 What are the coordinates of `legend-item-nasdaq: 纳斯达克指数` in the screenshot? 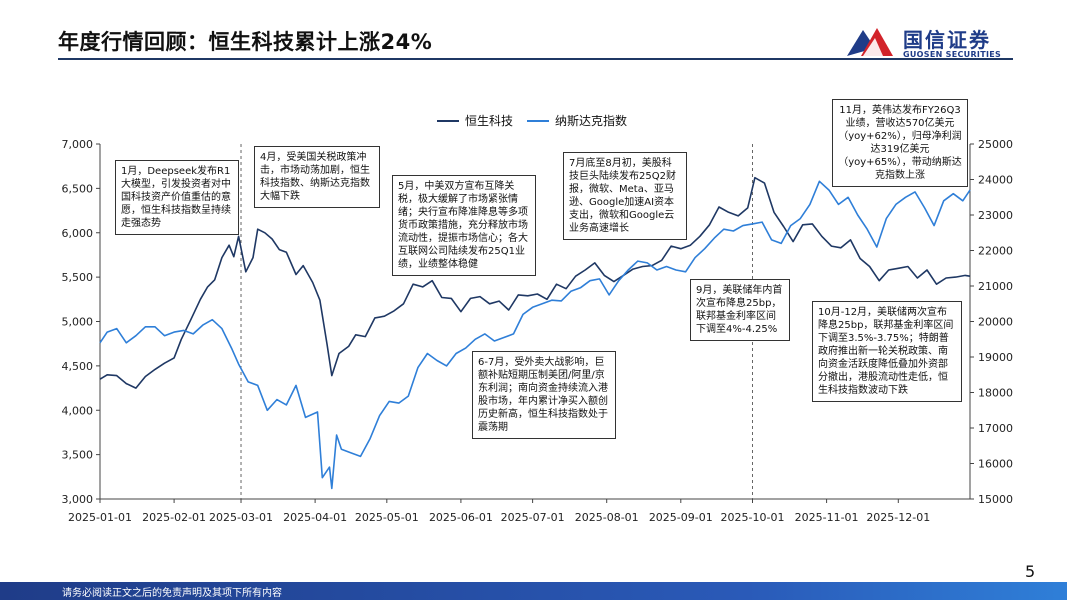 It's located at (577, 120).